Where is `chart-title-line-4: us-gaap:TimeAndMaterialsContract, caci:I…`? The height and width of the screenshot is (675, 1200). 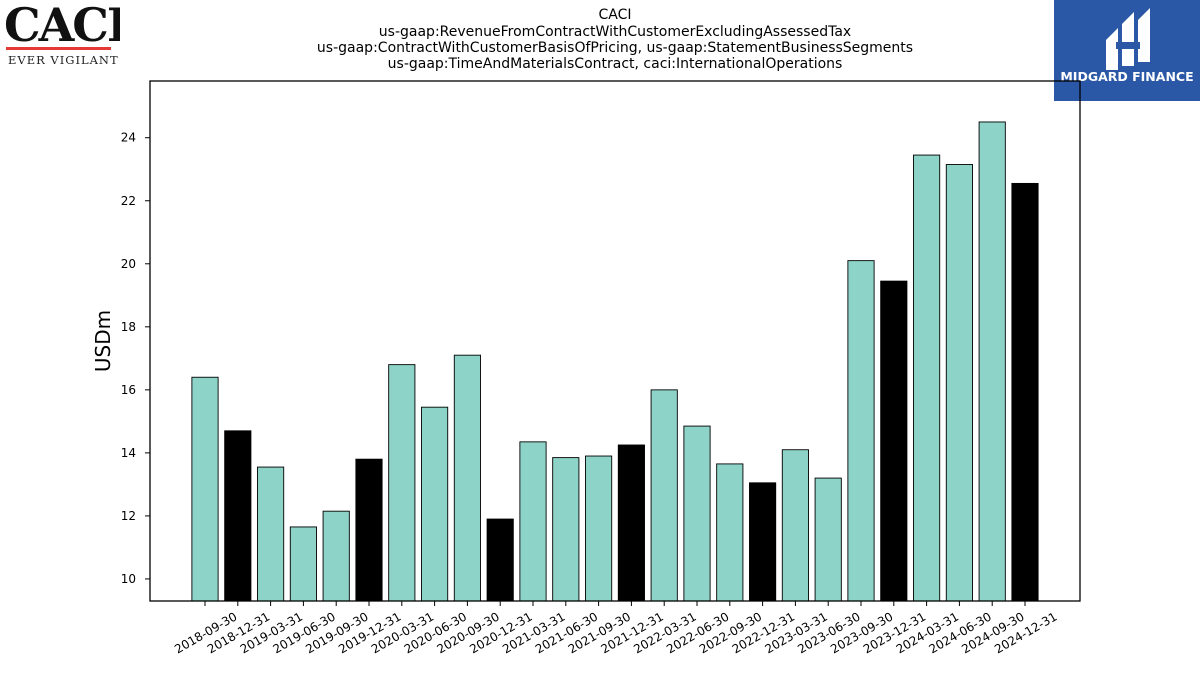 chart-title-line-4: us-gaap:TimeAndMaterialsContract, caci:I… is located at coordinates (615, 64).